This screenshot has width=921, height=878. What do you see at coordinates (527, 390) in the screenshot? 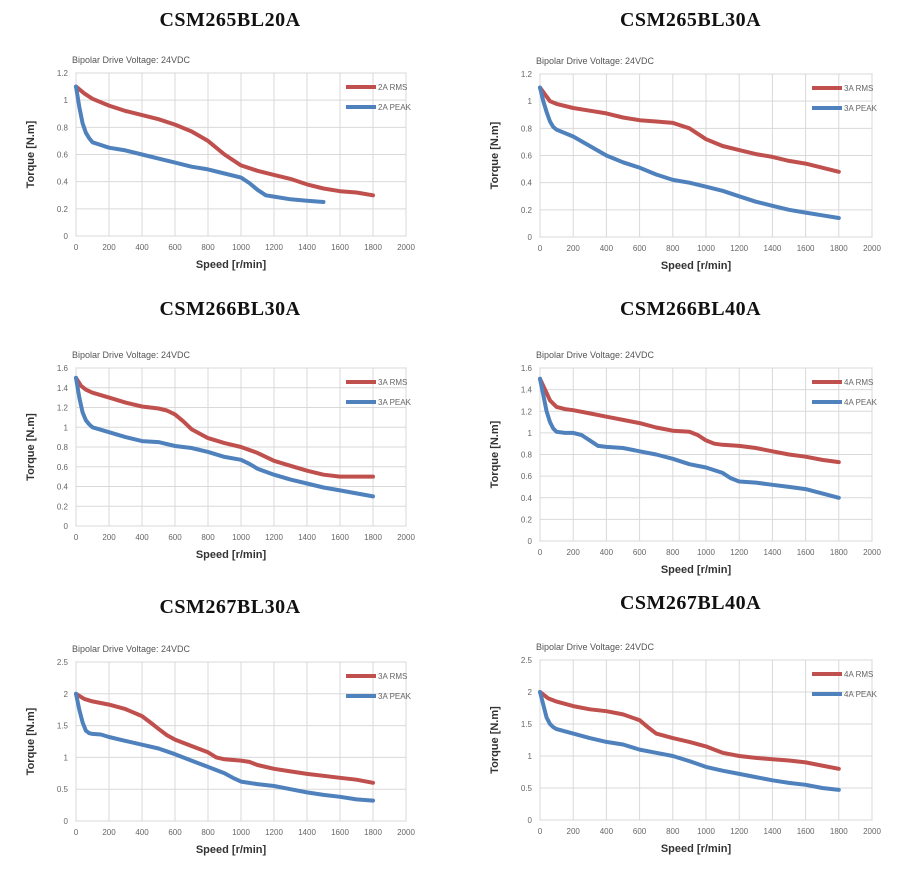
I see `y-tick-label: 1.4` at bounding box center [527, 390].